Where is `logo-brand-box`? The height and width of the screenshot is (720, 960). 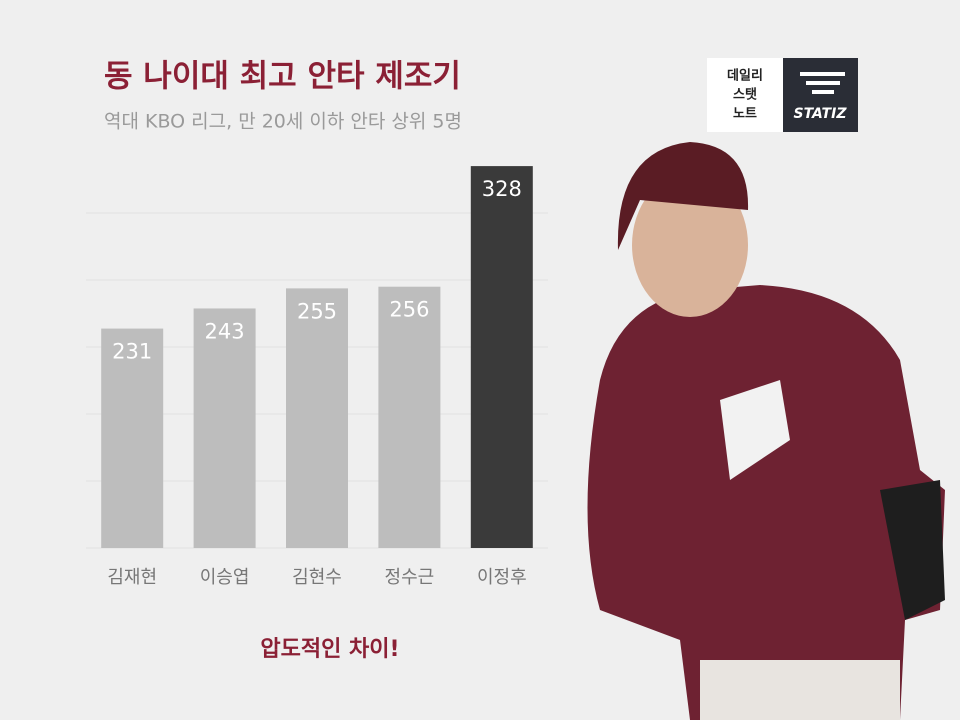
logo-brand-box is located at coordinates (820, 95).